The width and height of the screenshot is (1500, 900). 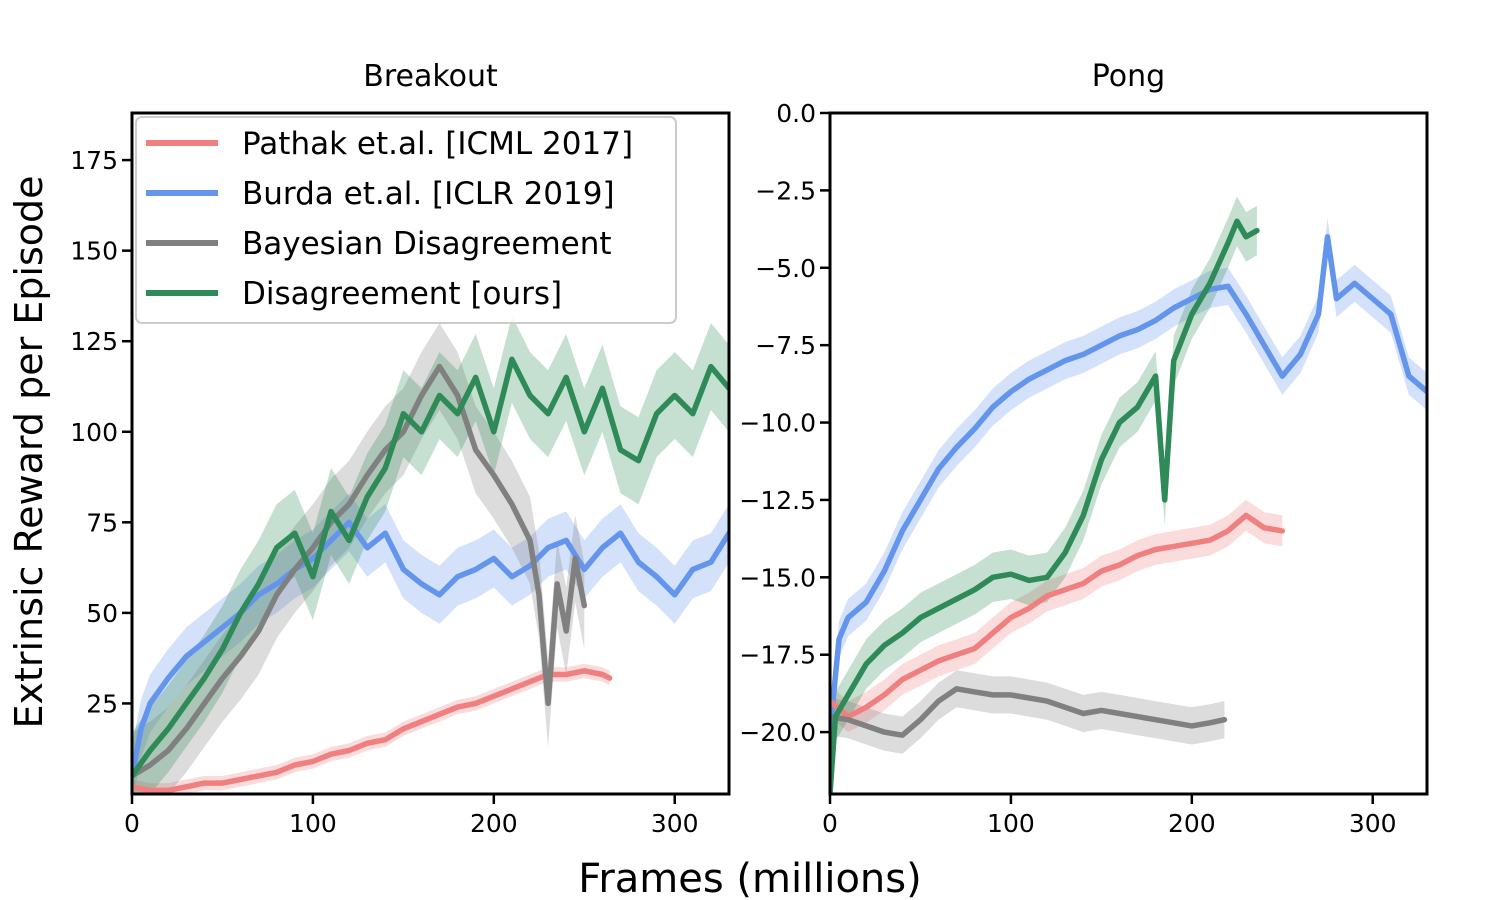 I want to click on y-tick-label: −12.5, so click(x=777, y=500).